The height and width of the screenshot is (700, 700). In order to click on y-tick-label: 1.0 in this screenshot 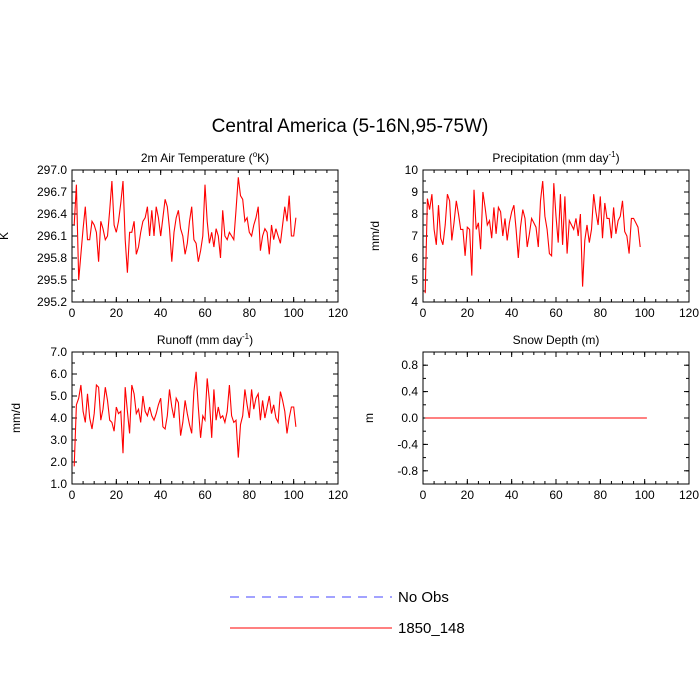, I will do `click(58, 484)`.